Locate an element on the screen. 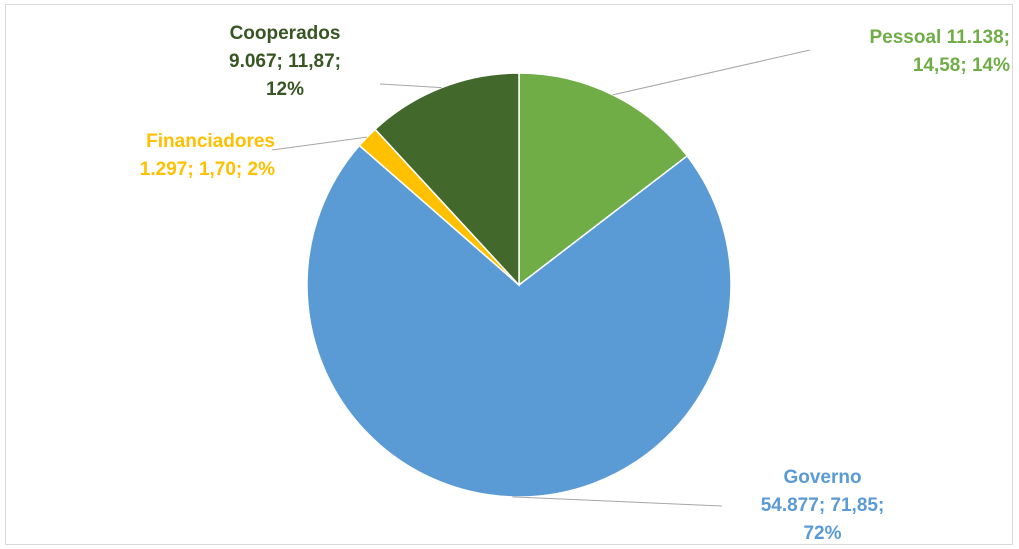  label-financiadores: Financiadores 1.297; 1,70; 2% is located at coordinates (182, 156).